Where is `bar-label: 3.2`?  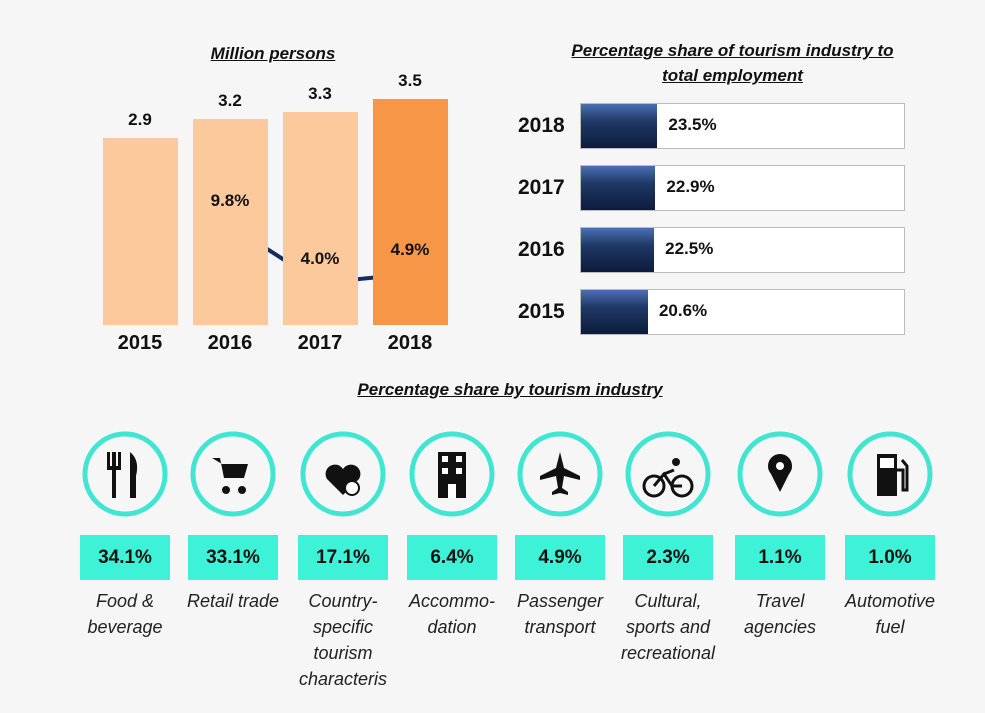
bar-label: 3.2 is located at coordinates (230, 100).